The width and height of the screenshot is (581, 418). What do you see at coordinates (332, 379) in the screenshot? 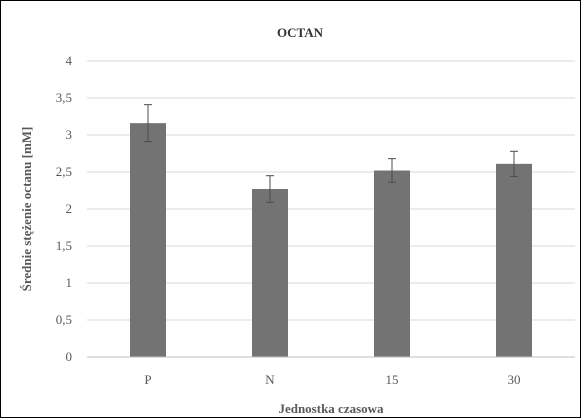
I see `x-axis-tick-labels: P N 15 30` at bounding box center [332, 379].